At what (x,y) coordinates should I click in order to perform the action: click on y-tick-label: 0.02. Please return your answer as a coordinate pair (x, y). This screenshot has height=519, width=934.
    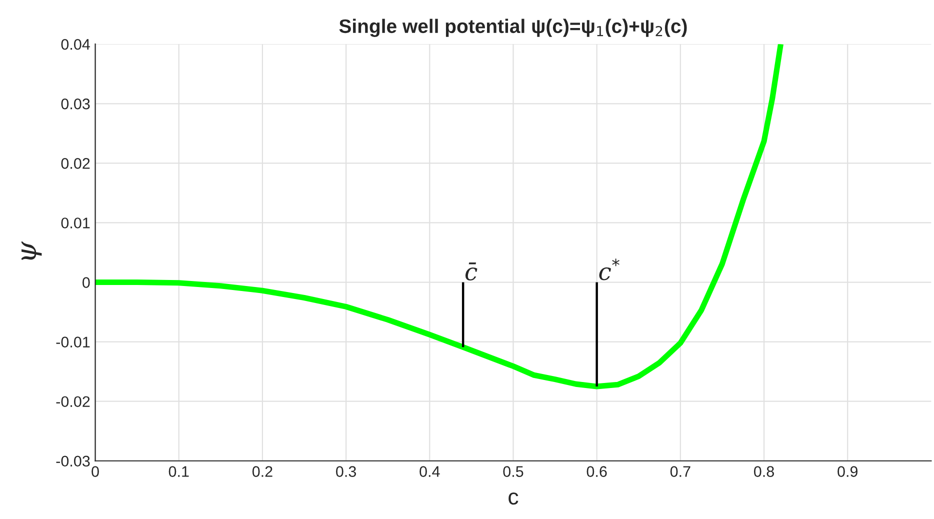
    Looking at the image, I should click on (75, 163).